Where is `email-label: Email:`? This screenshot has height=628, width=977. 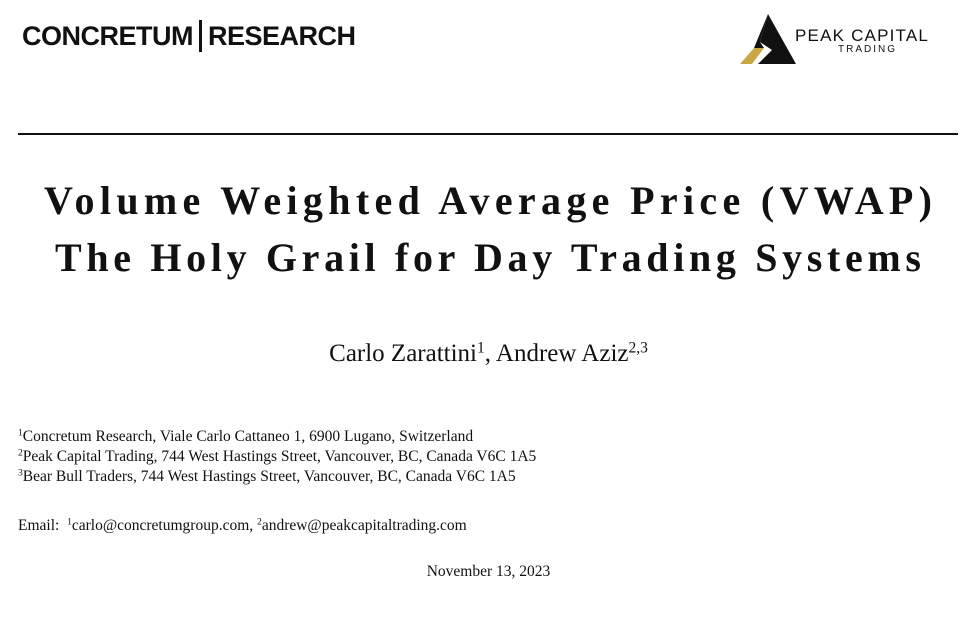
email-label: Email: is located at coordinates (39, 525).